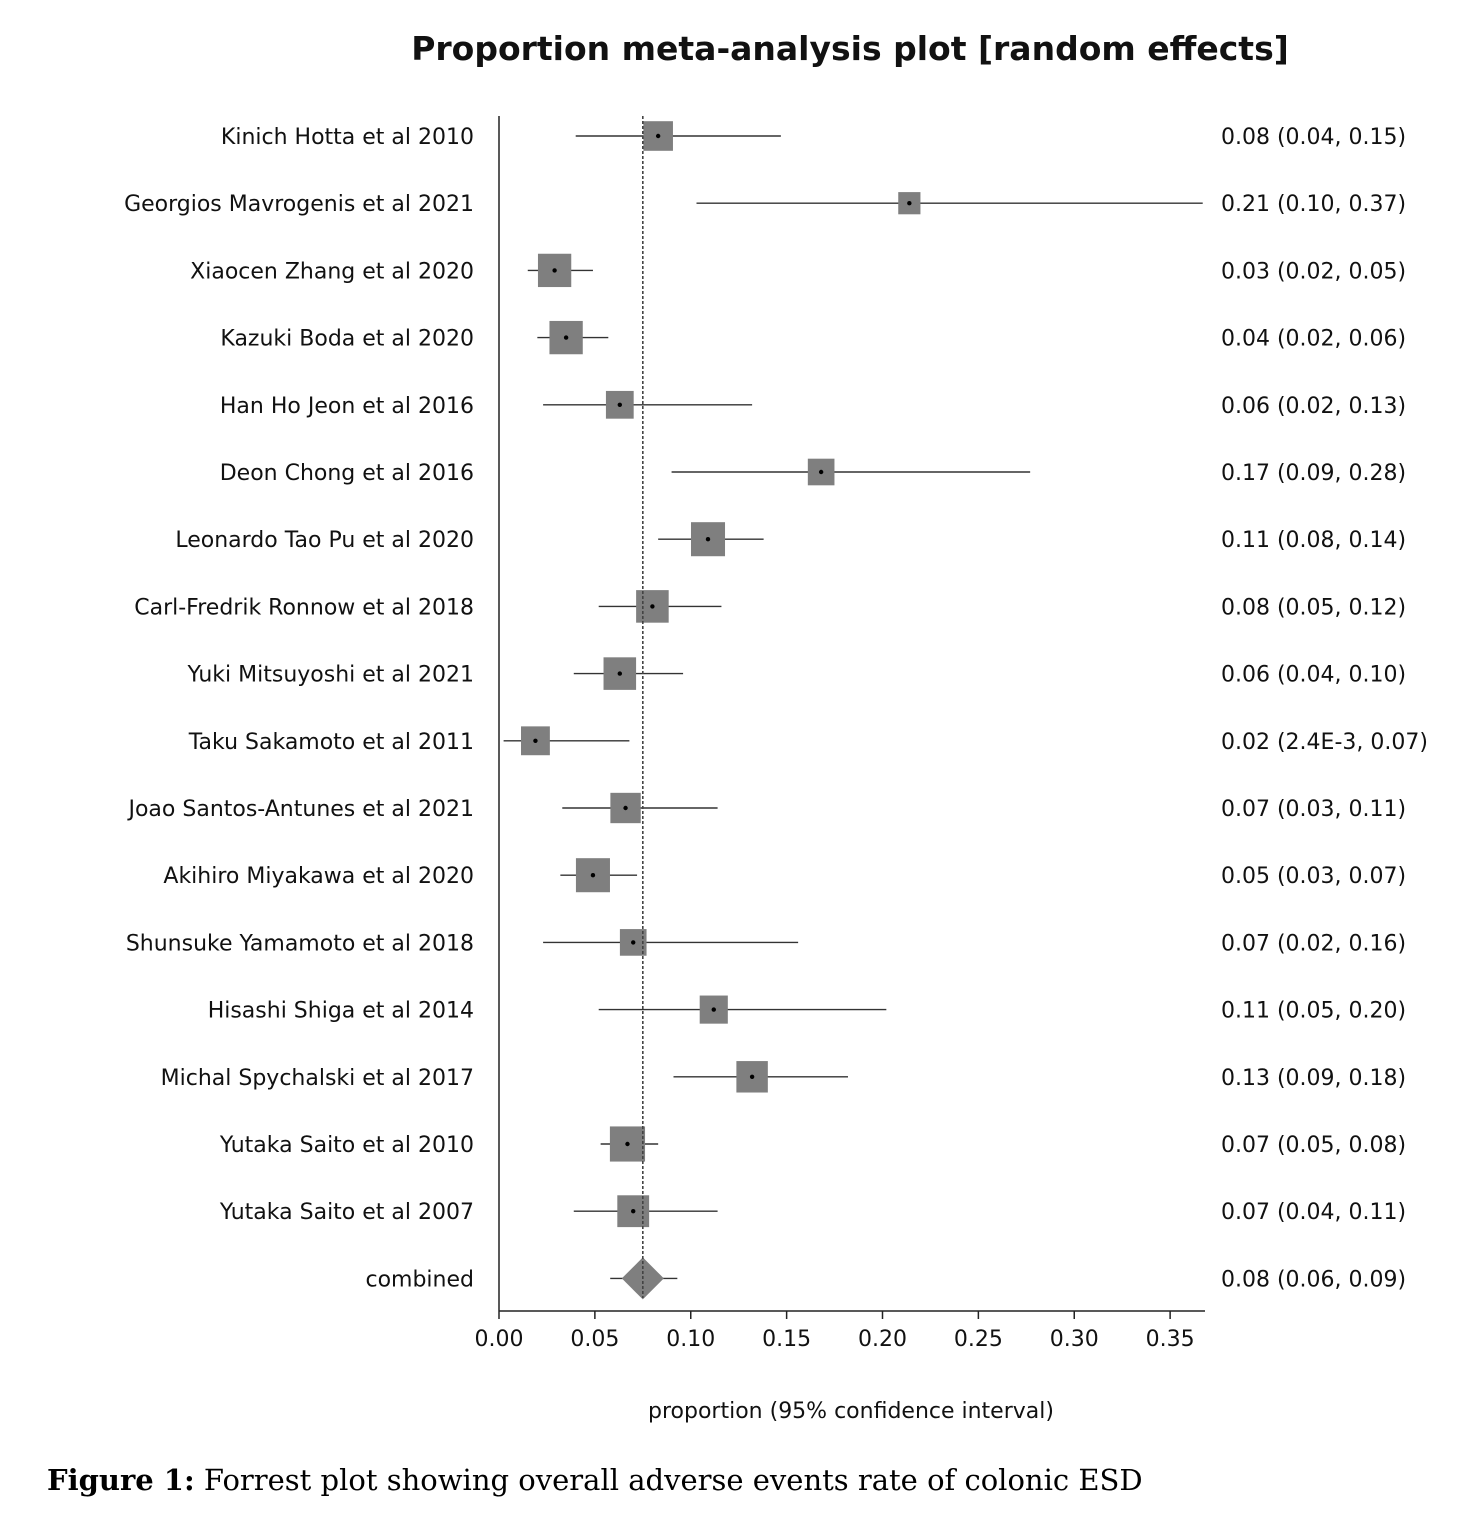 This screenshot has width=1458, height=1528. What do you see at coordinates (1313, 271) in the screenshot?
I see `study-ci-label: 0.03 (0.02, 0.05)` at bounding box center [1313, 271].